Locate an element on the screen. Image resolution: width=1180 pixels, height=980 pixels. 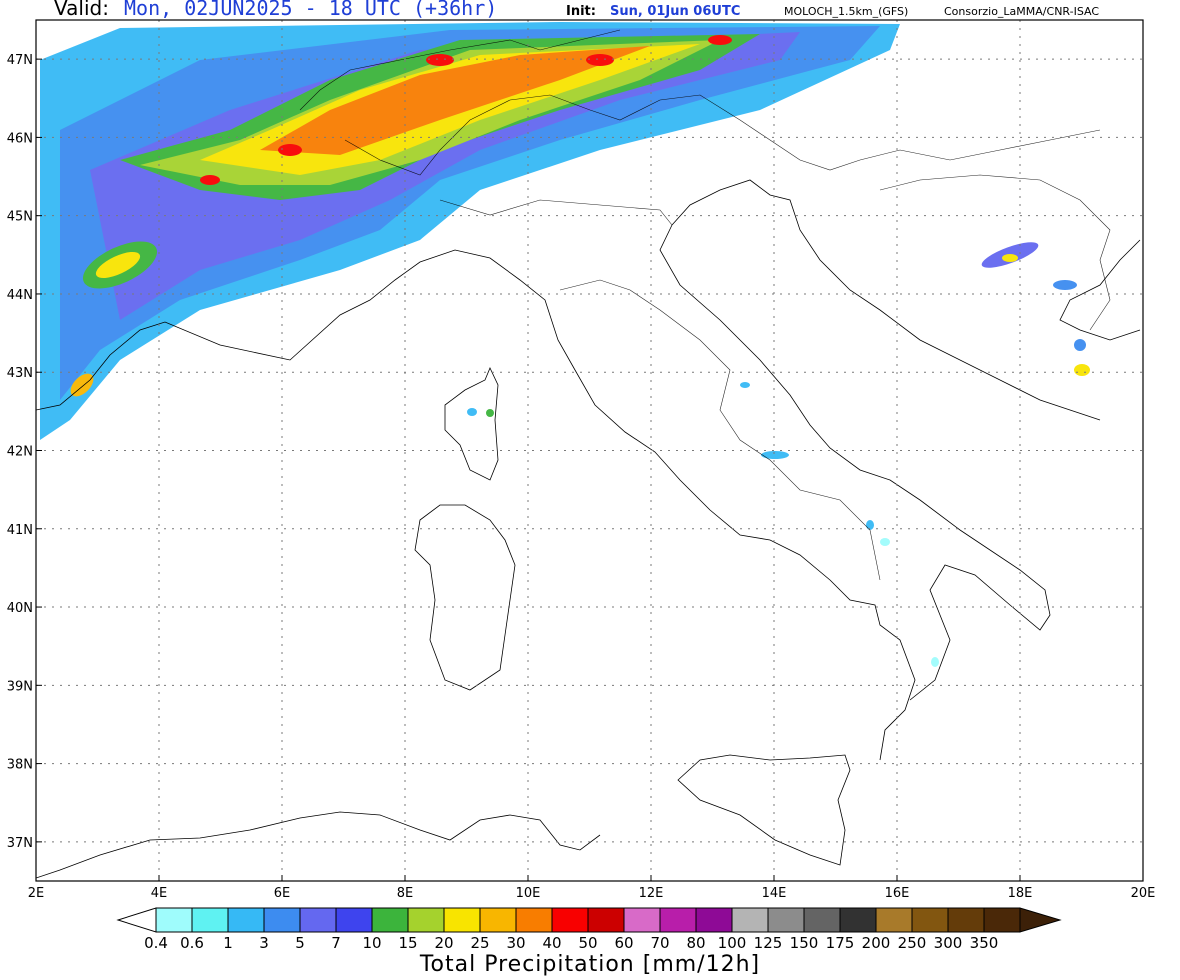
legend-level-label: 20 is located at coordinates (443, 943).